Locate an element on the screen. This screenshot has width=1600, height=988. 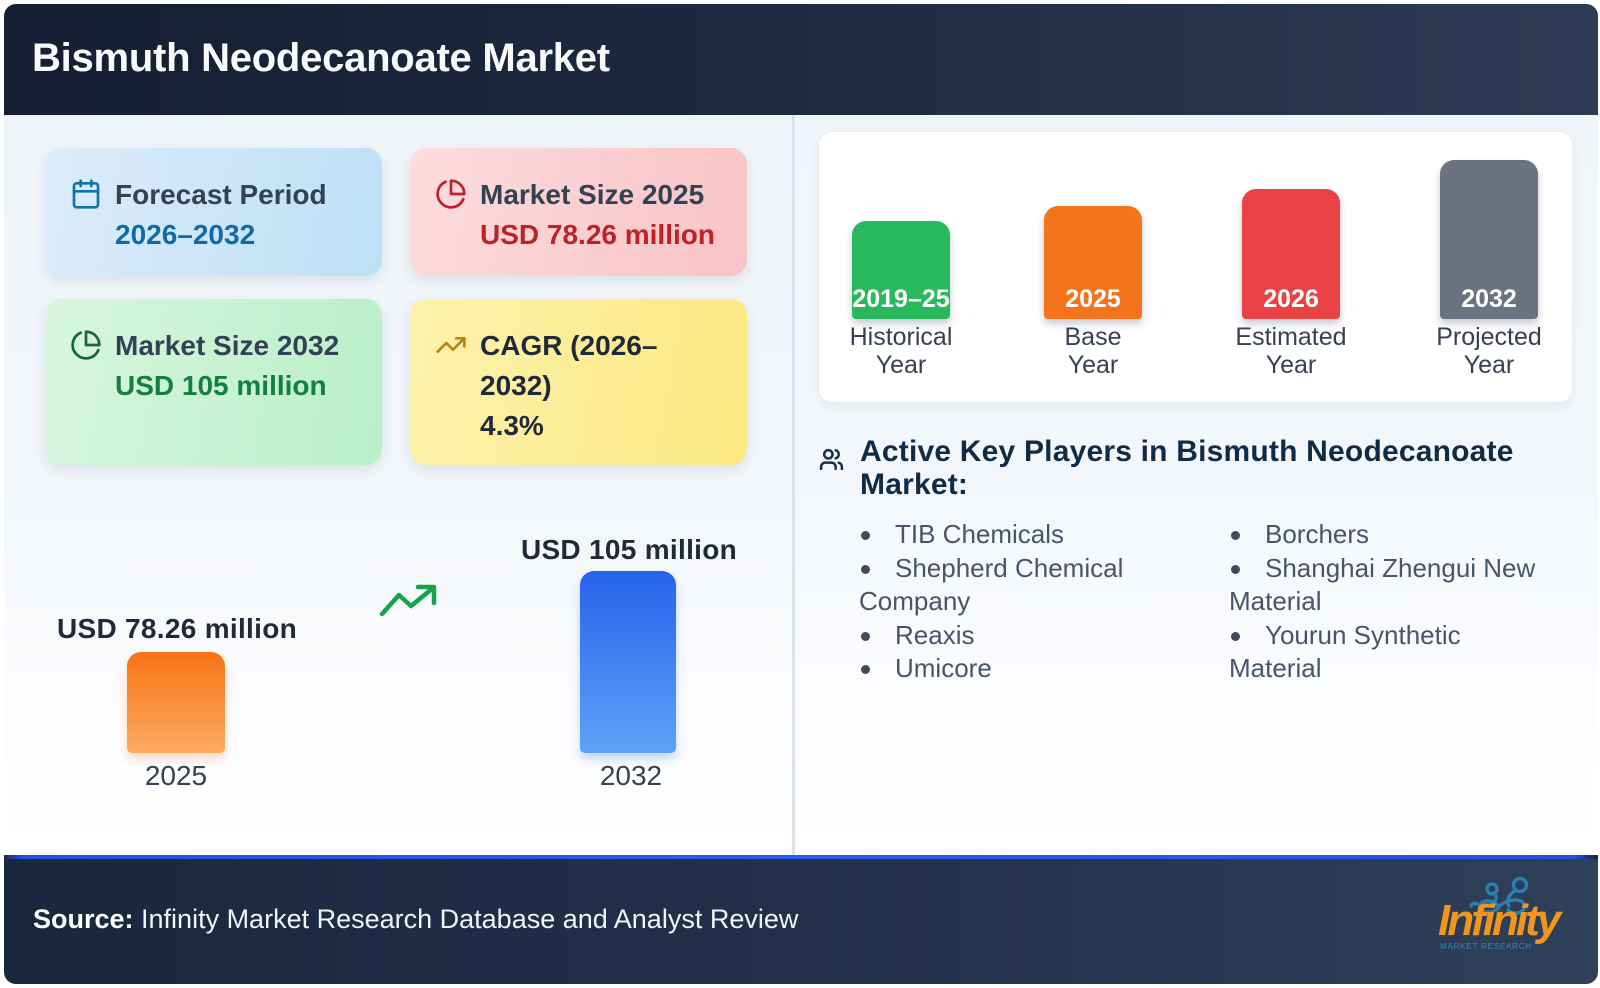
svg-text: Infinity is located at coordinates (1501, 920).